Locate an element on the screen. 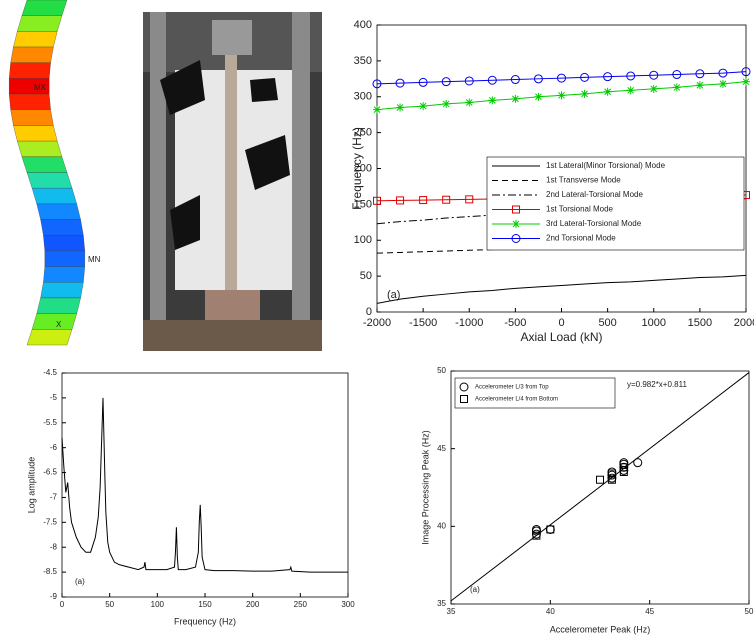  x-tick-label: -1500 is located at coordinates (423, 323).